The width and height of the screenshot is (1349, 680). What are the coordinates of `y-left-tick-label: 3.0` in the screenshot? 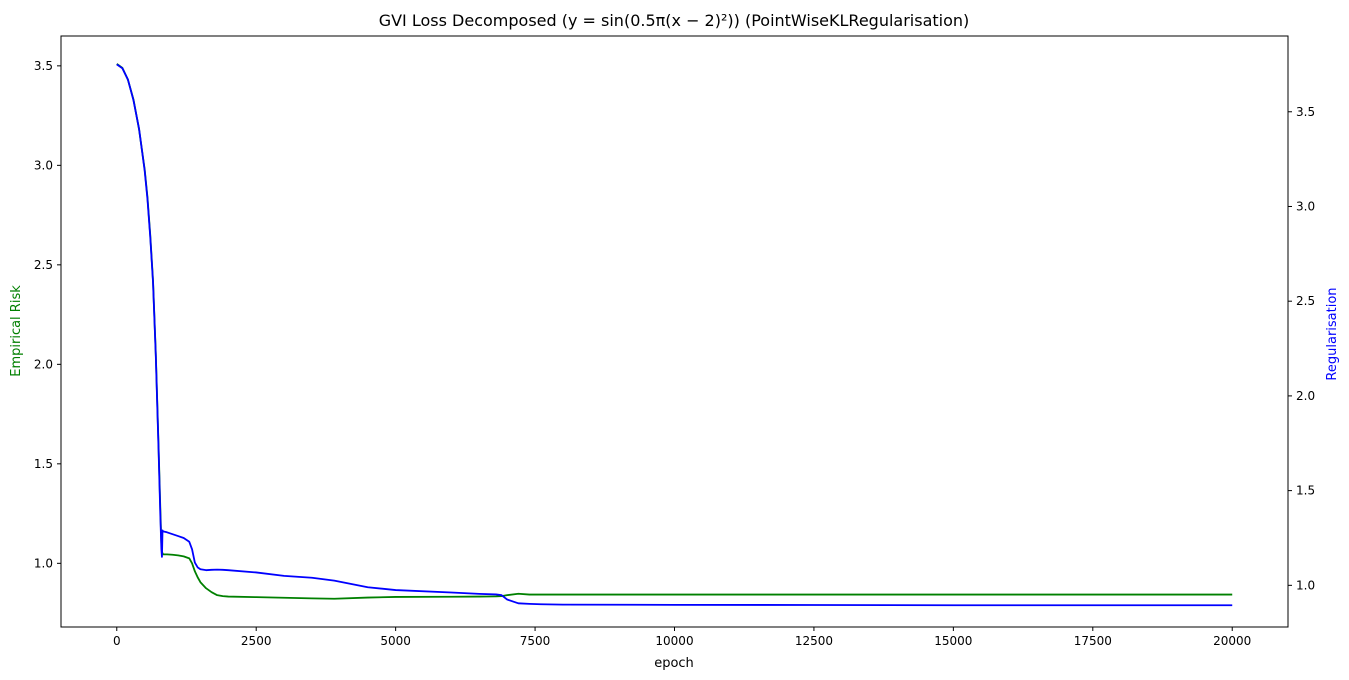 It's located at (43, 165).